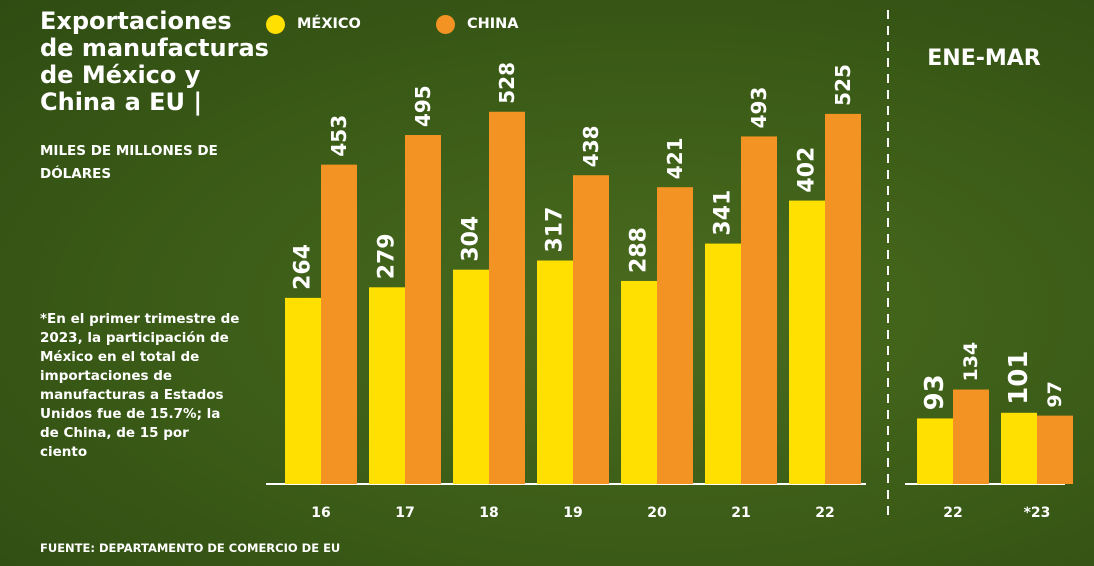 This screenshot has width=1094, height=566. Describe the element at coordinates (488, 513) in the screenshot. I see `x-tick-label-18: 18` at that location.